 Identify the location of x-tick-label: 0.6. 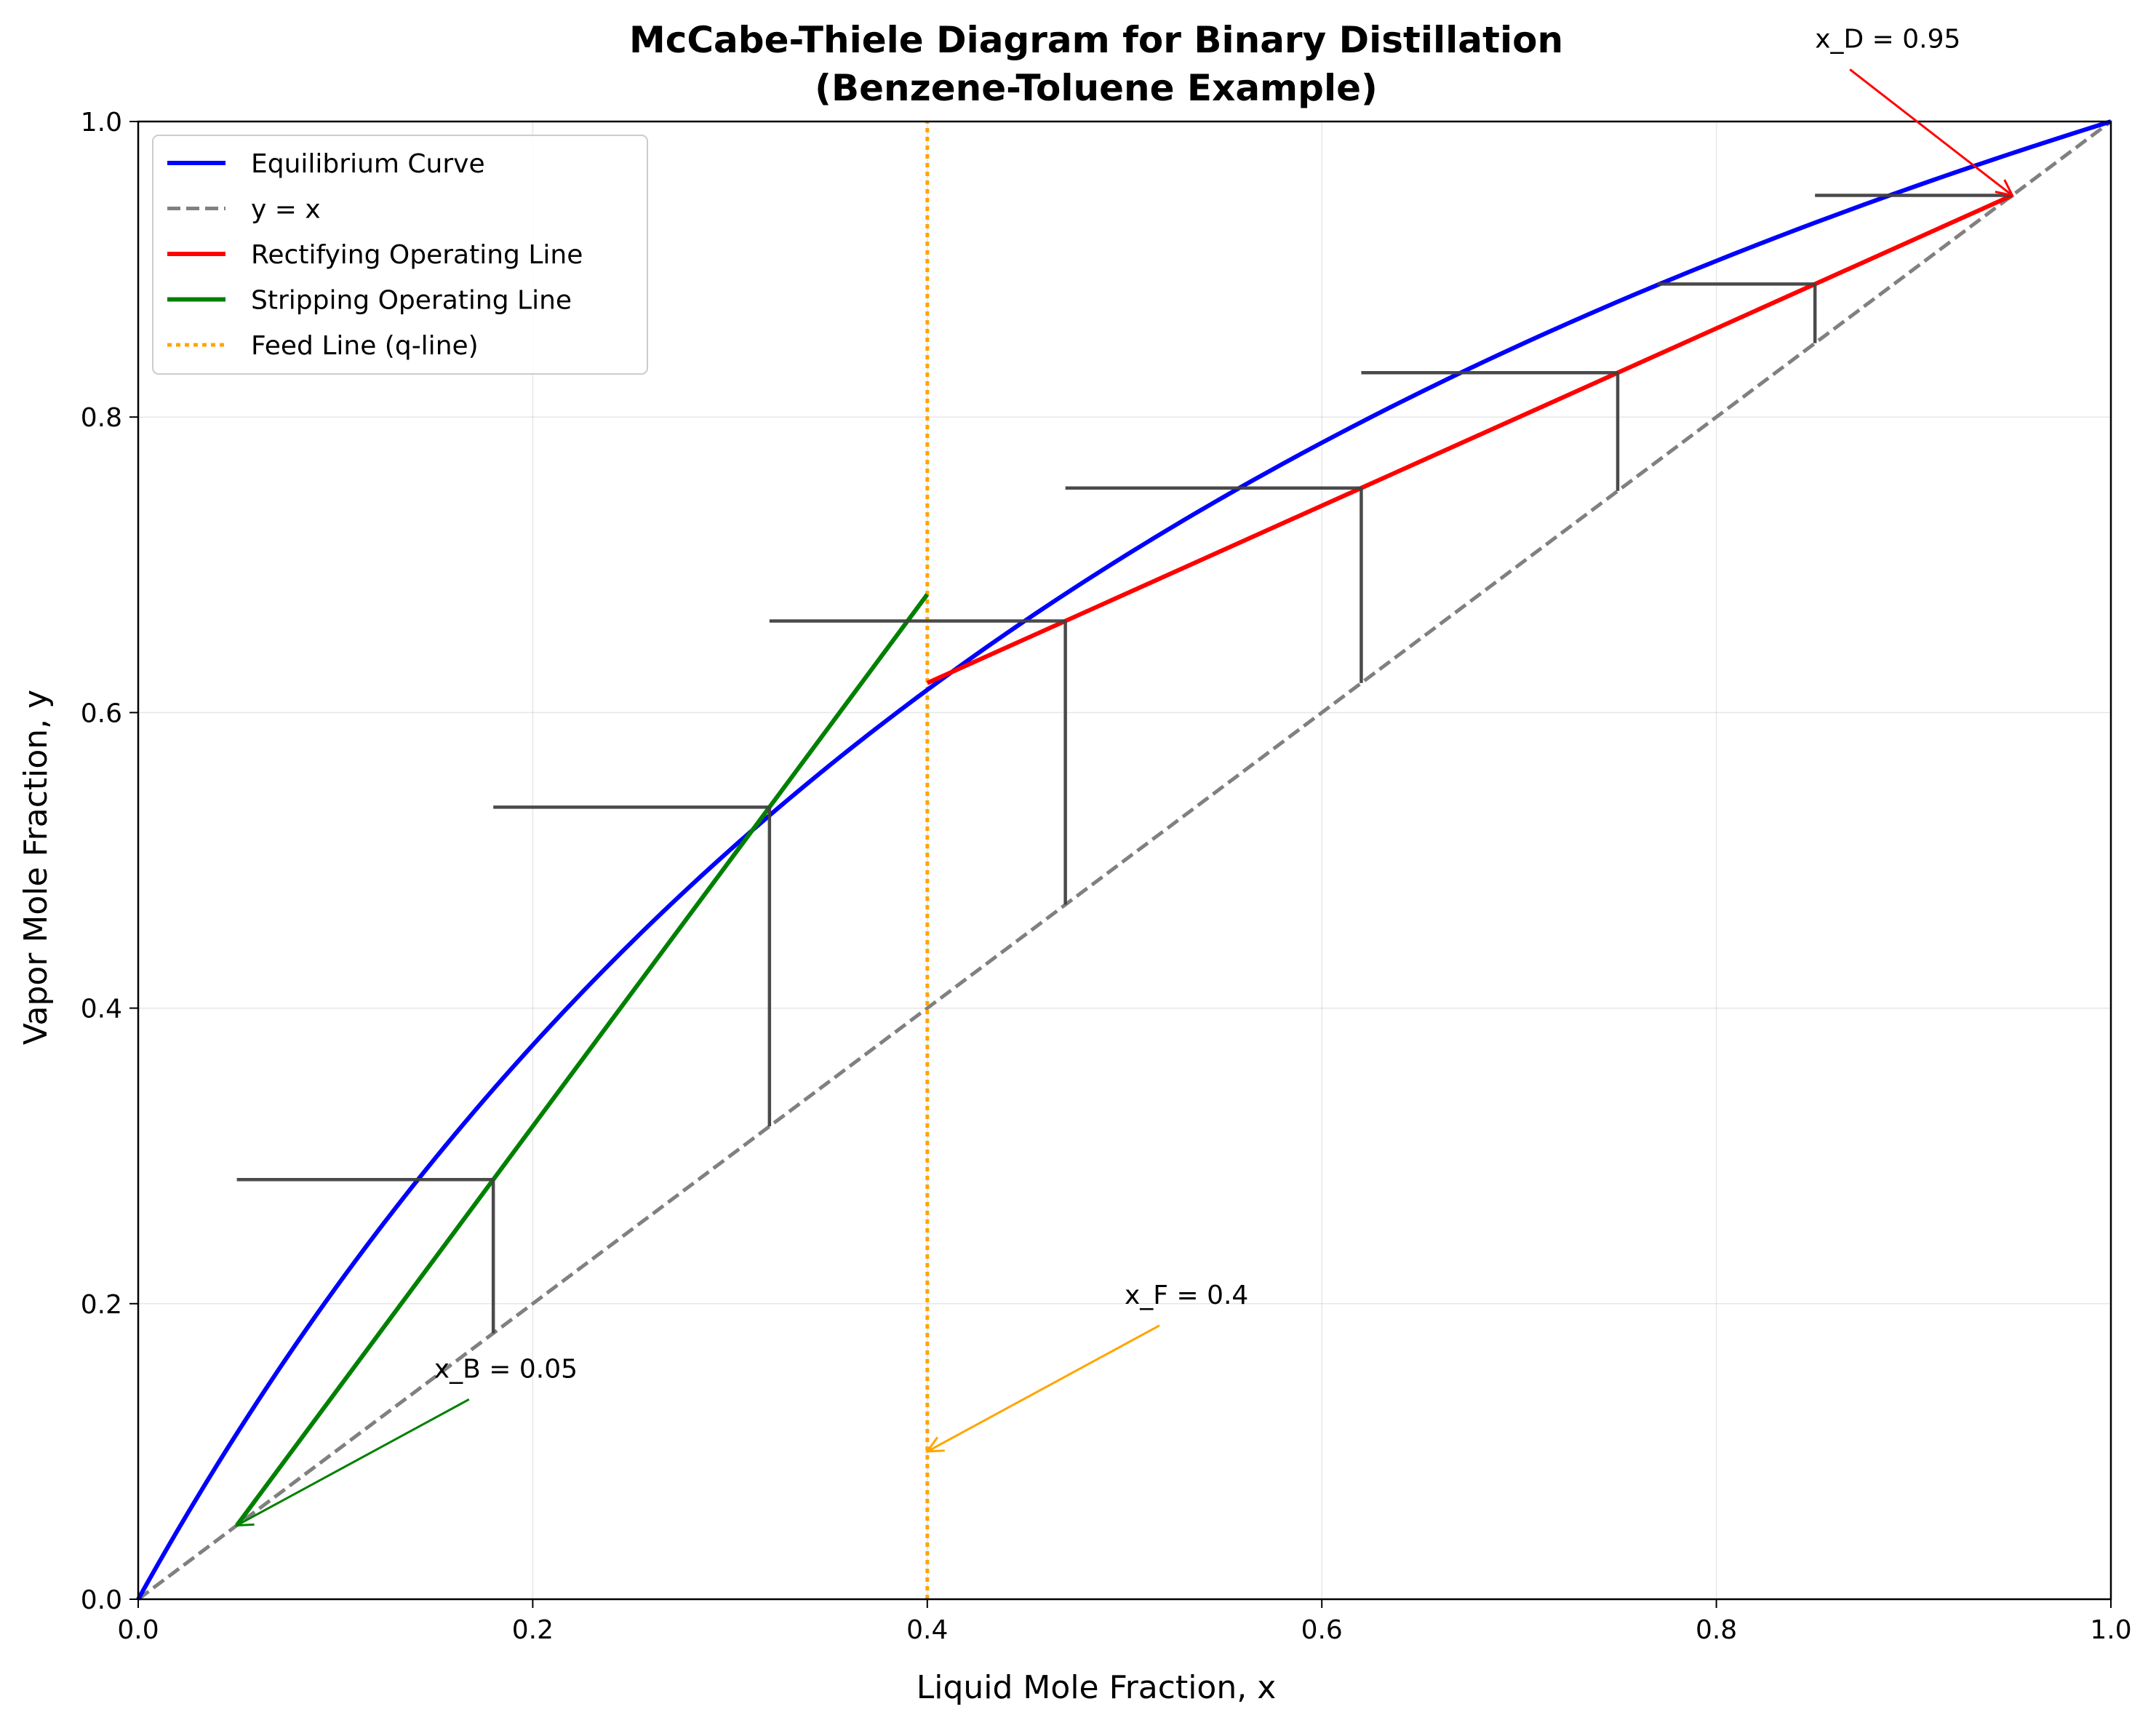
(1322, 1630).